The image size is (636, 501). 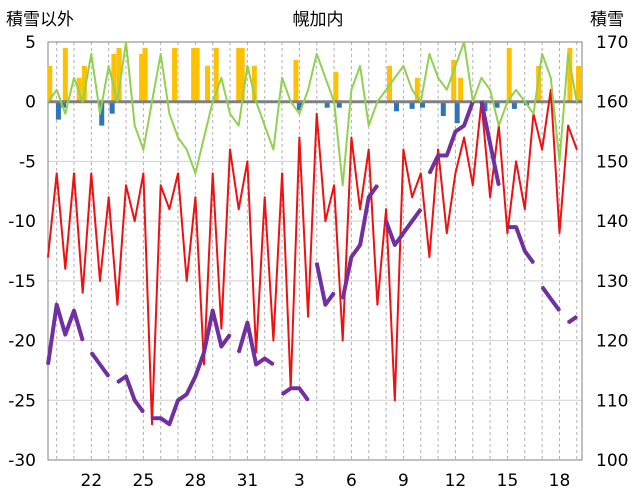 I want to click on left-tick-label: -25, so click(x=22, y=401).